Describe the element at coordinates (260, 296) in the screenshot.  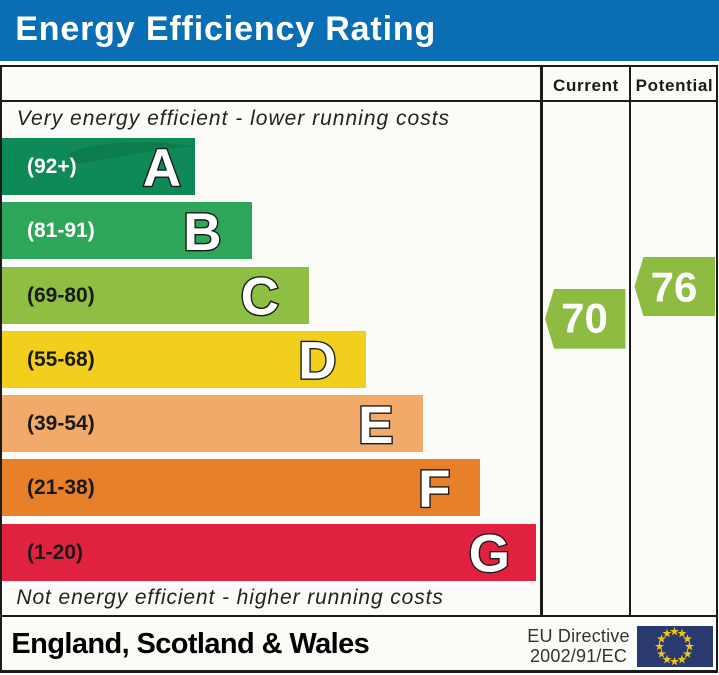
I see `svg-text: C` at that location.